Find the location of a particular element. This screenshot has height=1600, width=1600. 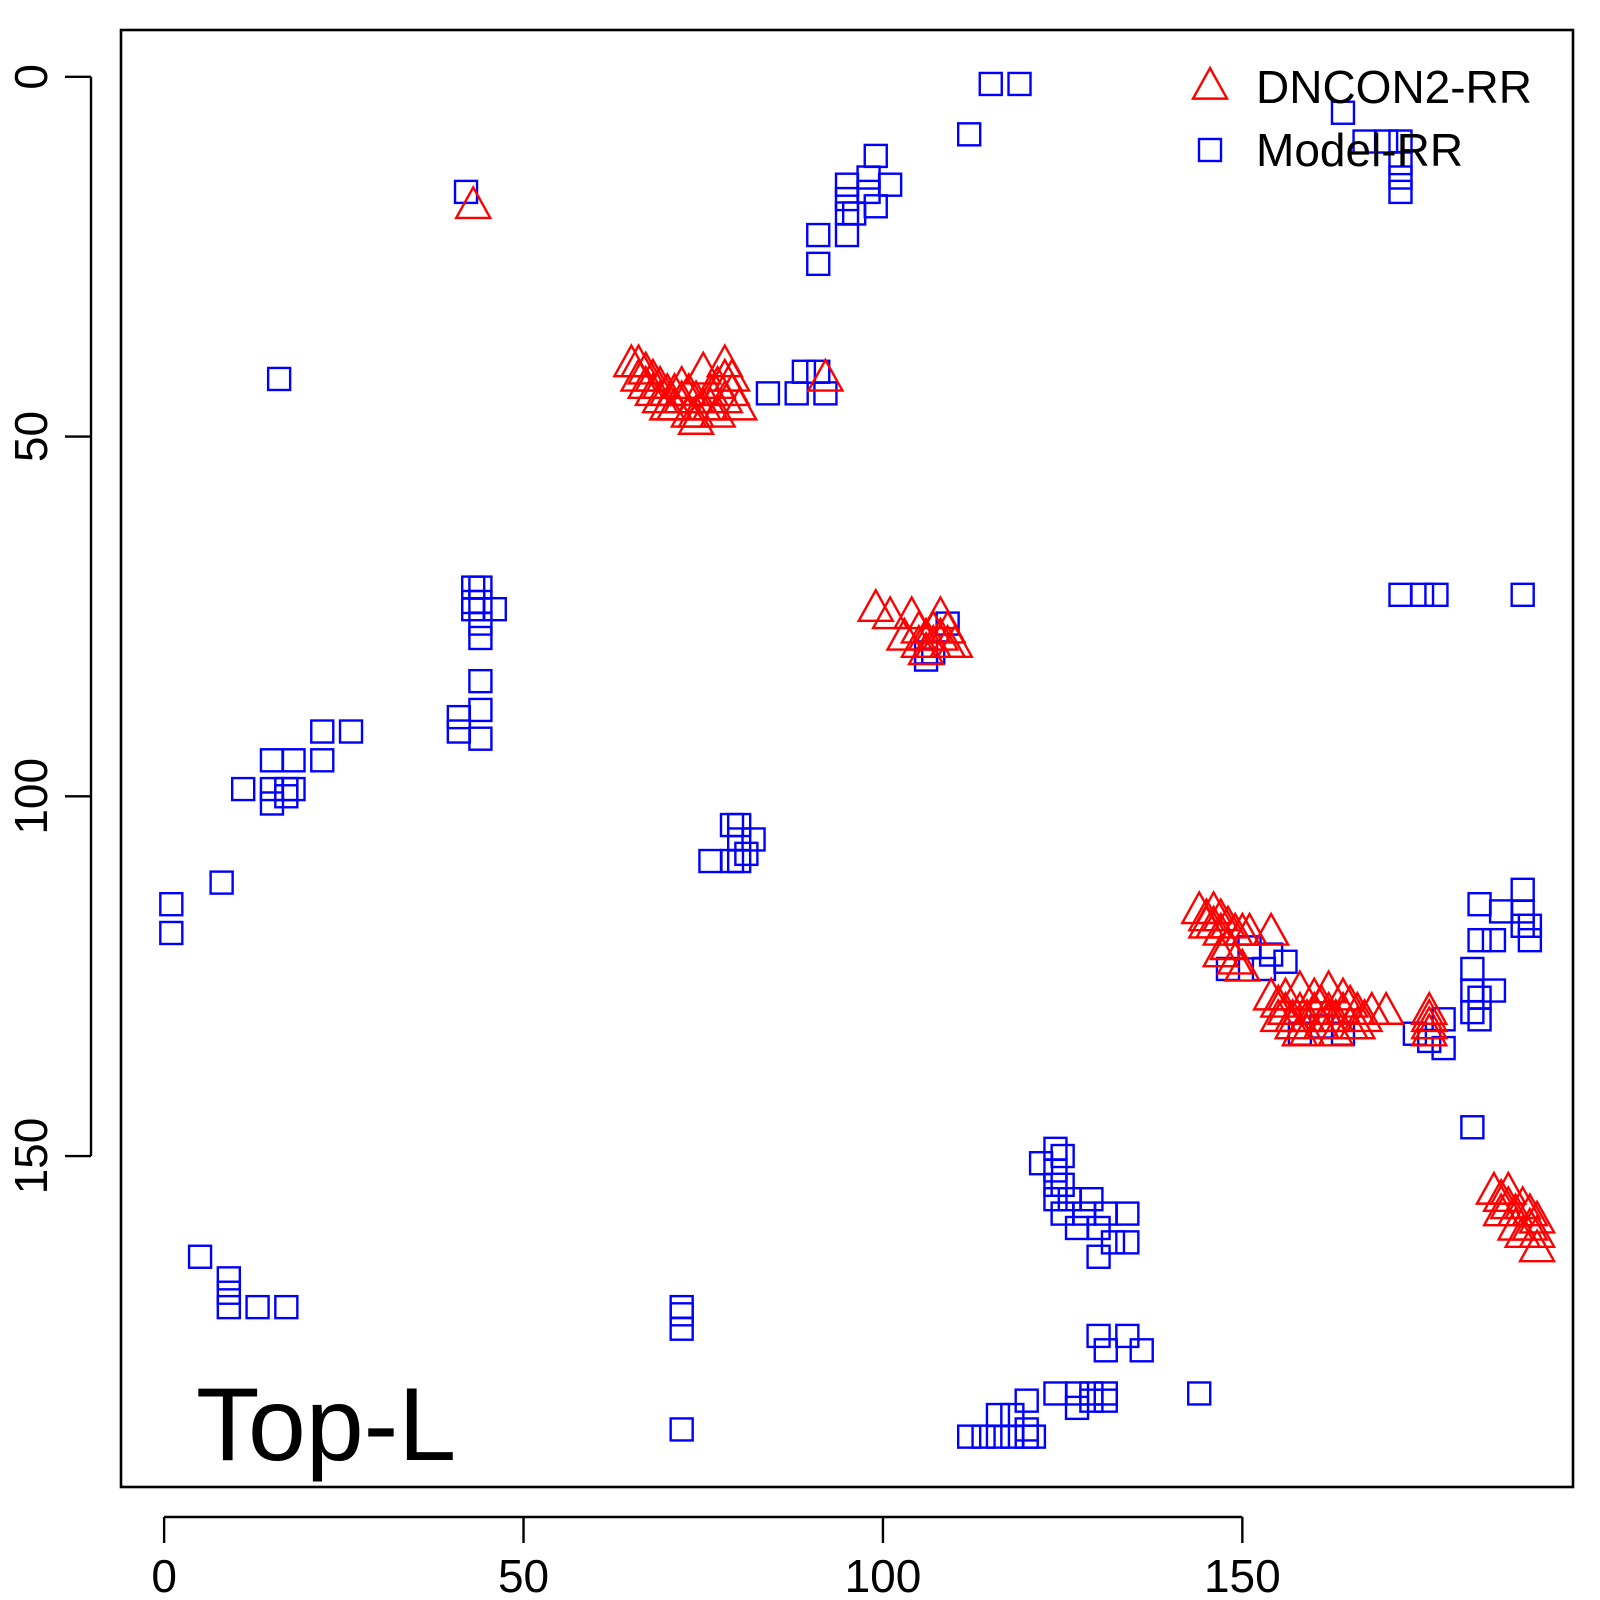

x-tick-label: 100 is located at coordinates (883, 1575).